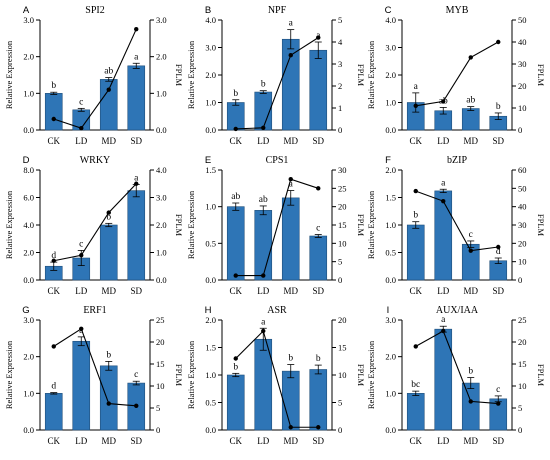 This screenshot has height=460, width=550. Describe the element at coordinates (208, 310) in the screenshot. I see `panel-letter: H` at that location.